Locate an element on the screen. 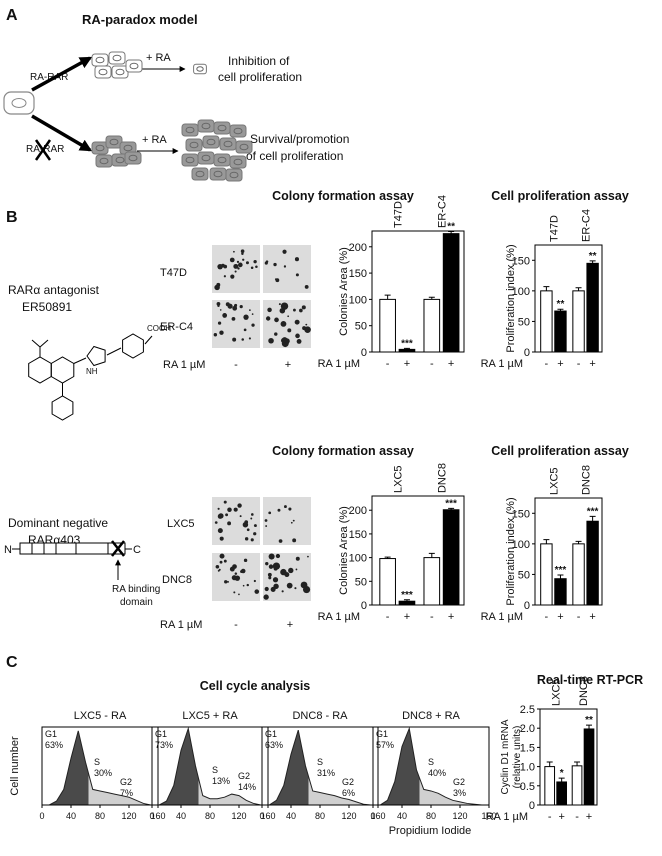  phase-percent: 13% is located at coordinates (221, 781).